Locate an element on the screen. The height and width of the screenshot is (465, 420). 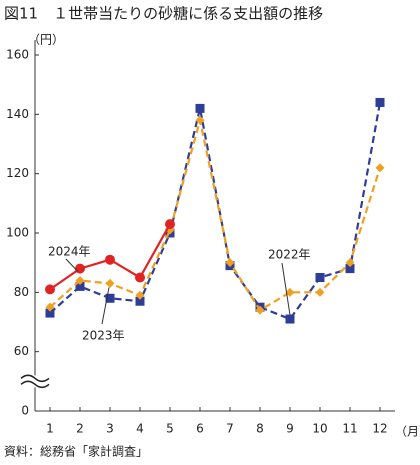
axis-break-bg is located at coordinates (35, 381).